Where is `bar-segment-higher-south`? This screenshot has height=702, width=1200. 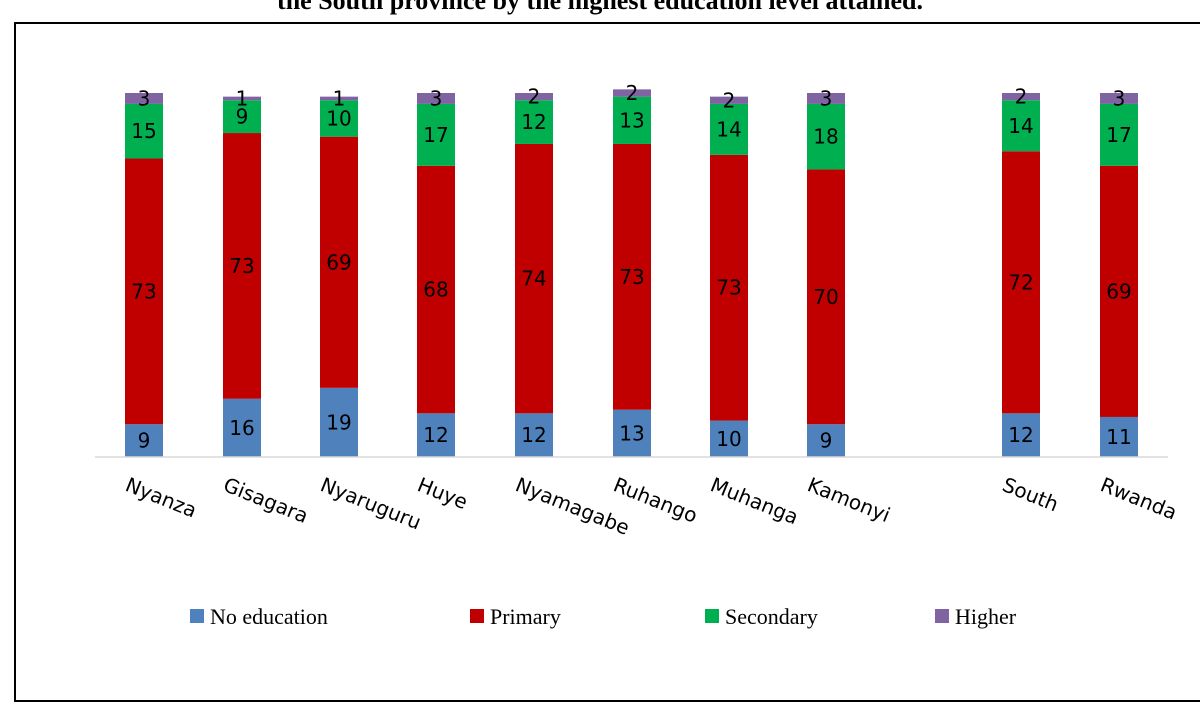
bar-segment-higher-south is located at coordinates (1021, 97).